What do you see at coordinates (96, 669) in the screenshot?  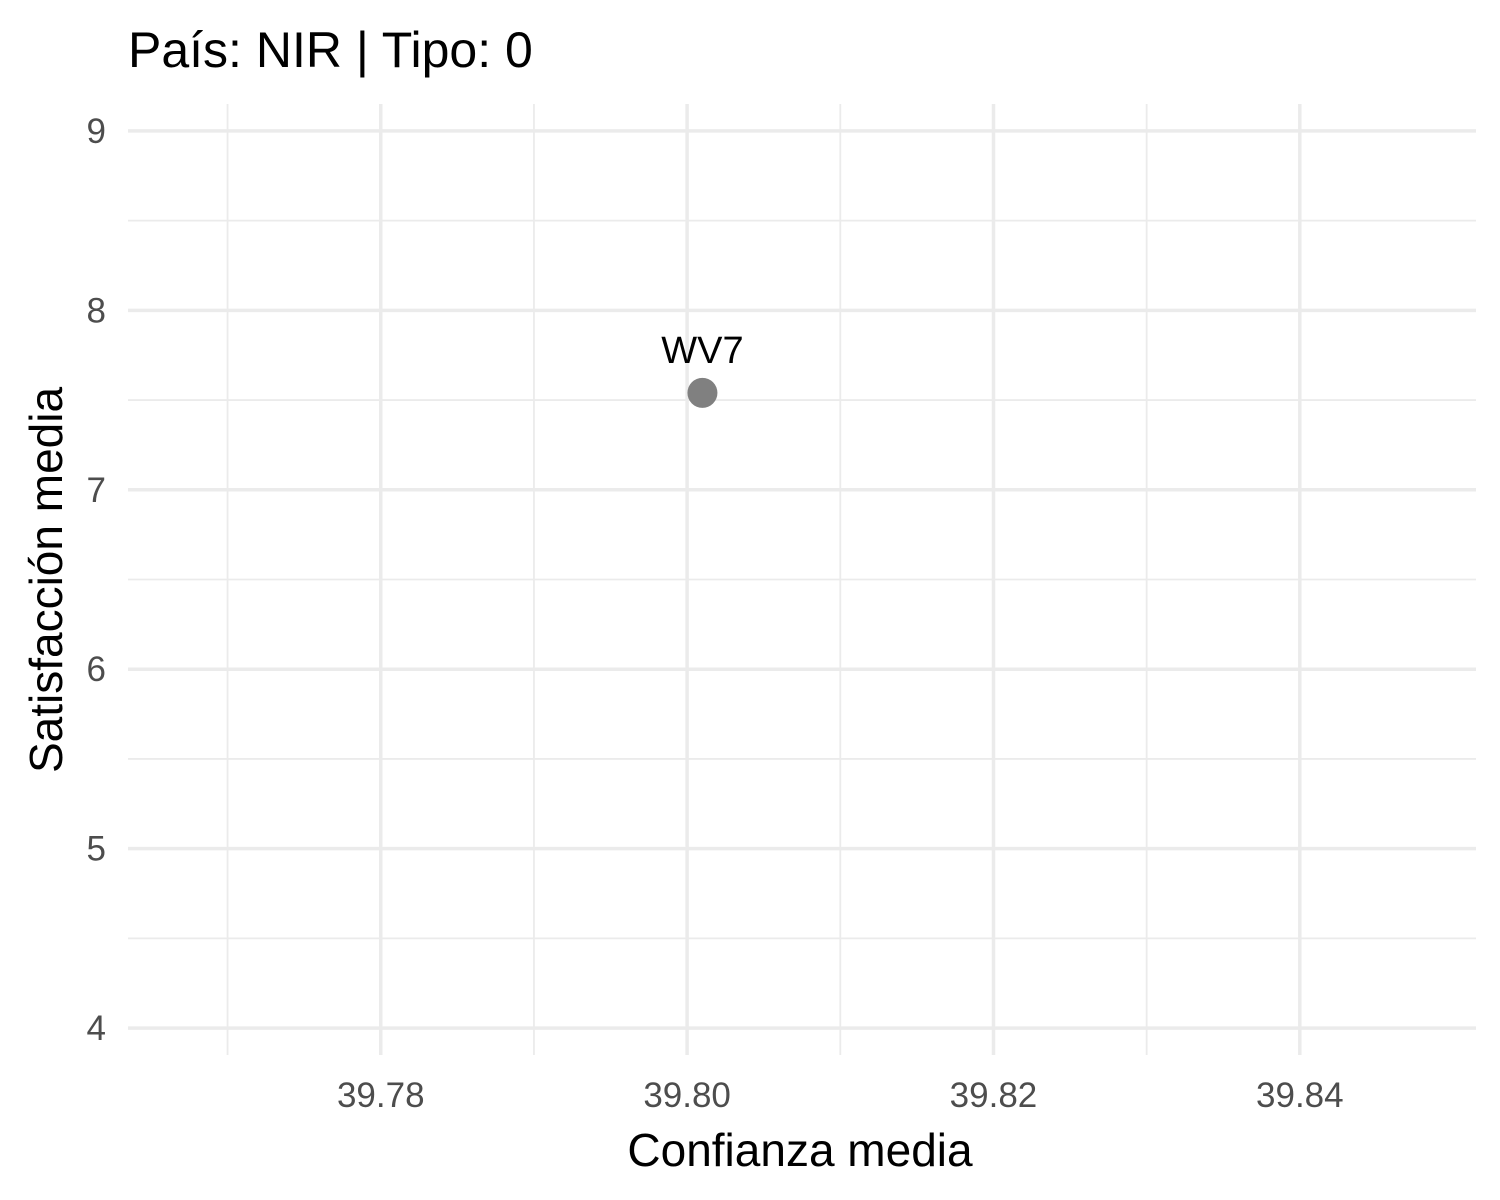 I see `y-tick-label: 6` at bounding box center [96, 669].